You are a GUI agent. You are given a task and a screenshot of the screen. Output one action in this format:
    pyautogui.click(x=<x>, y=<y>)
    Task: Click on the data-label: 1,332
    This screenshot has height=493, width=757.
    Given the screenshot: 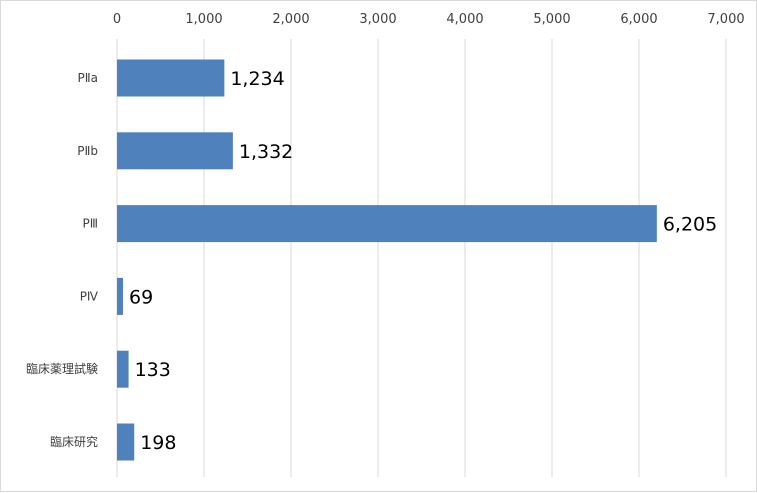 What is the action you would take?
    pyautogui.click(x=266, y=152)
    